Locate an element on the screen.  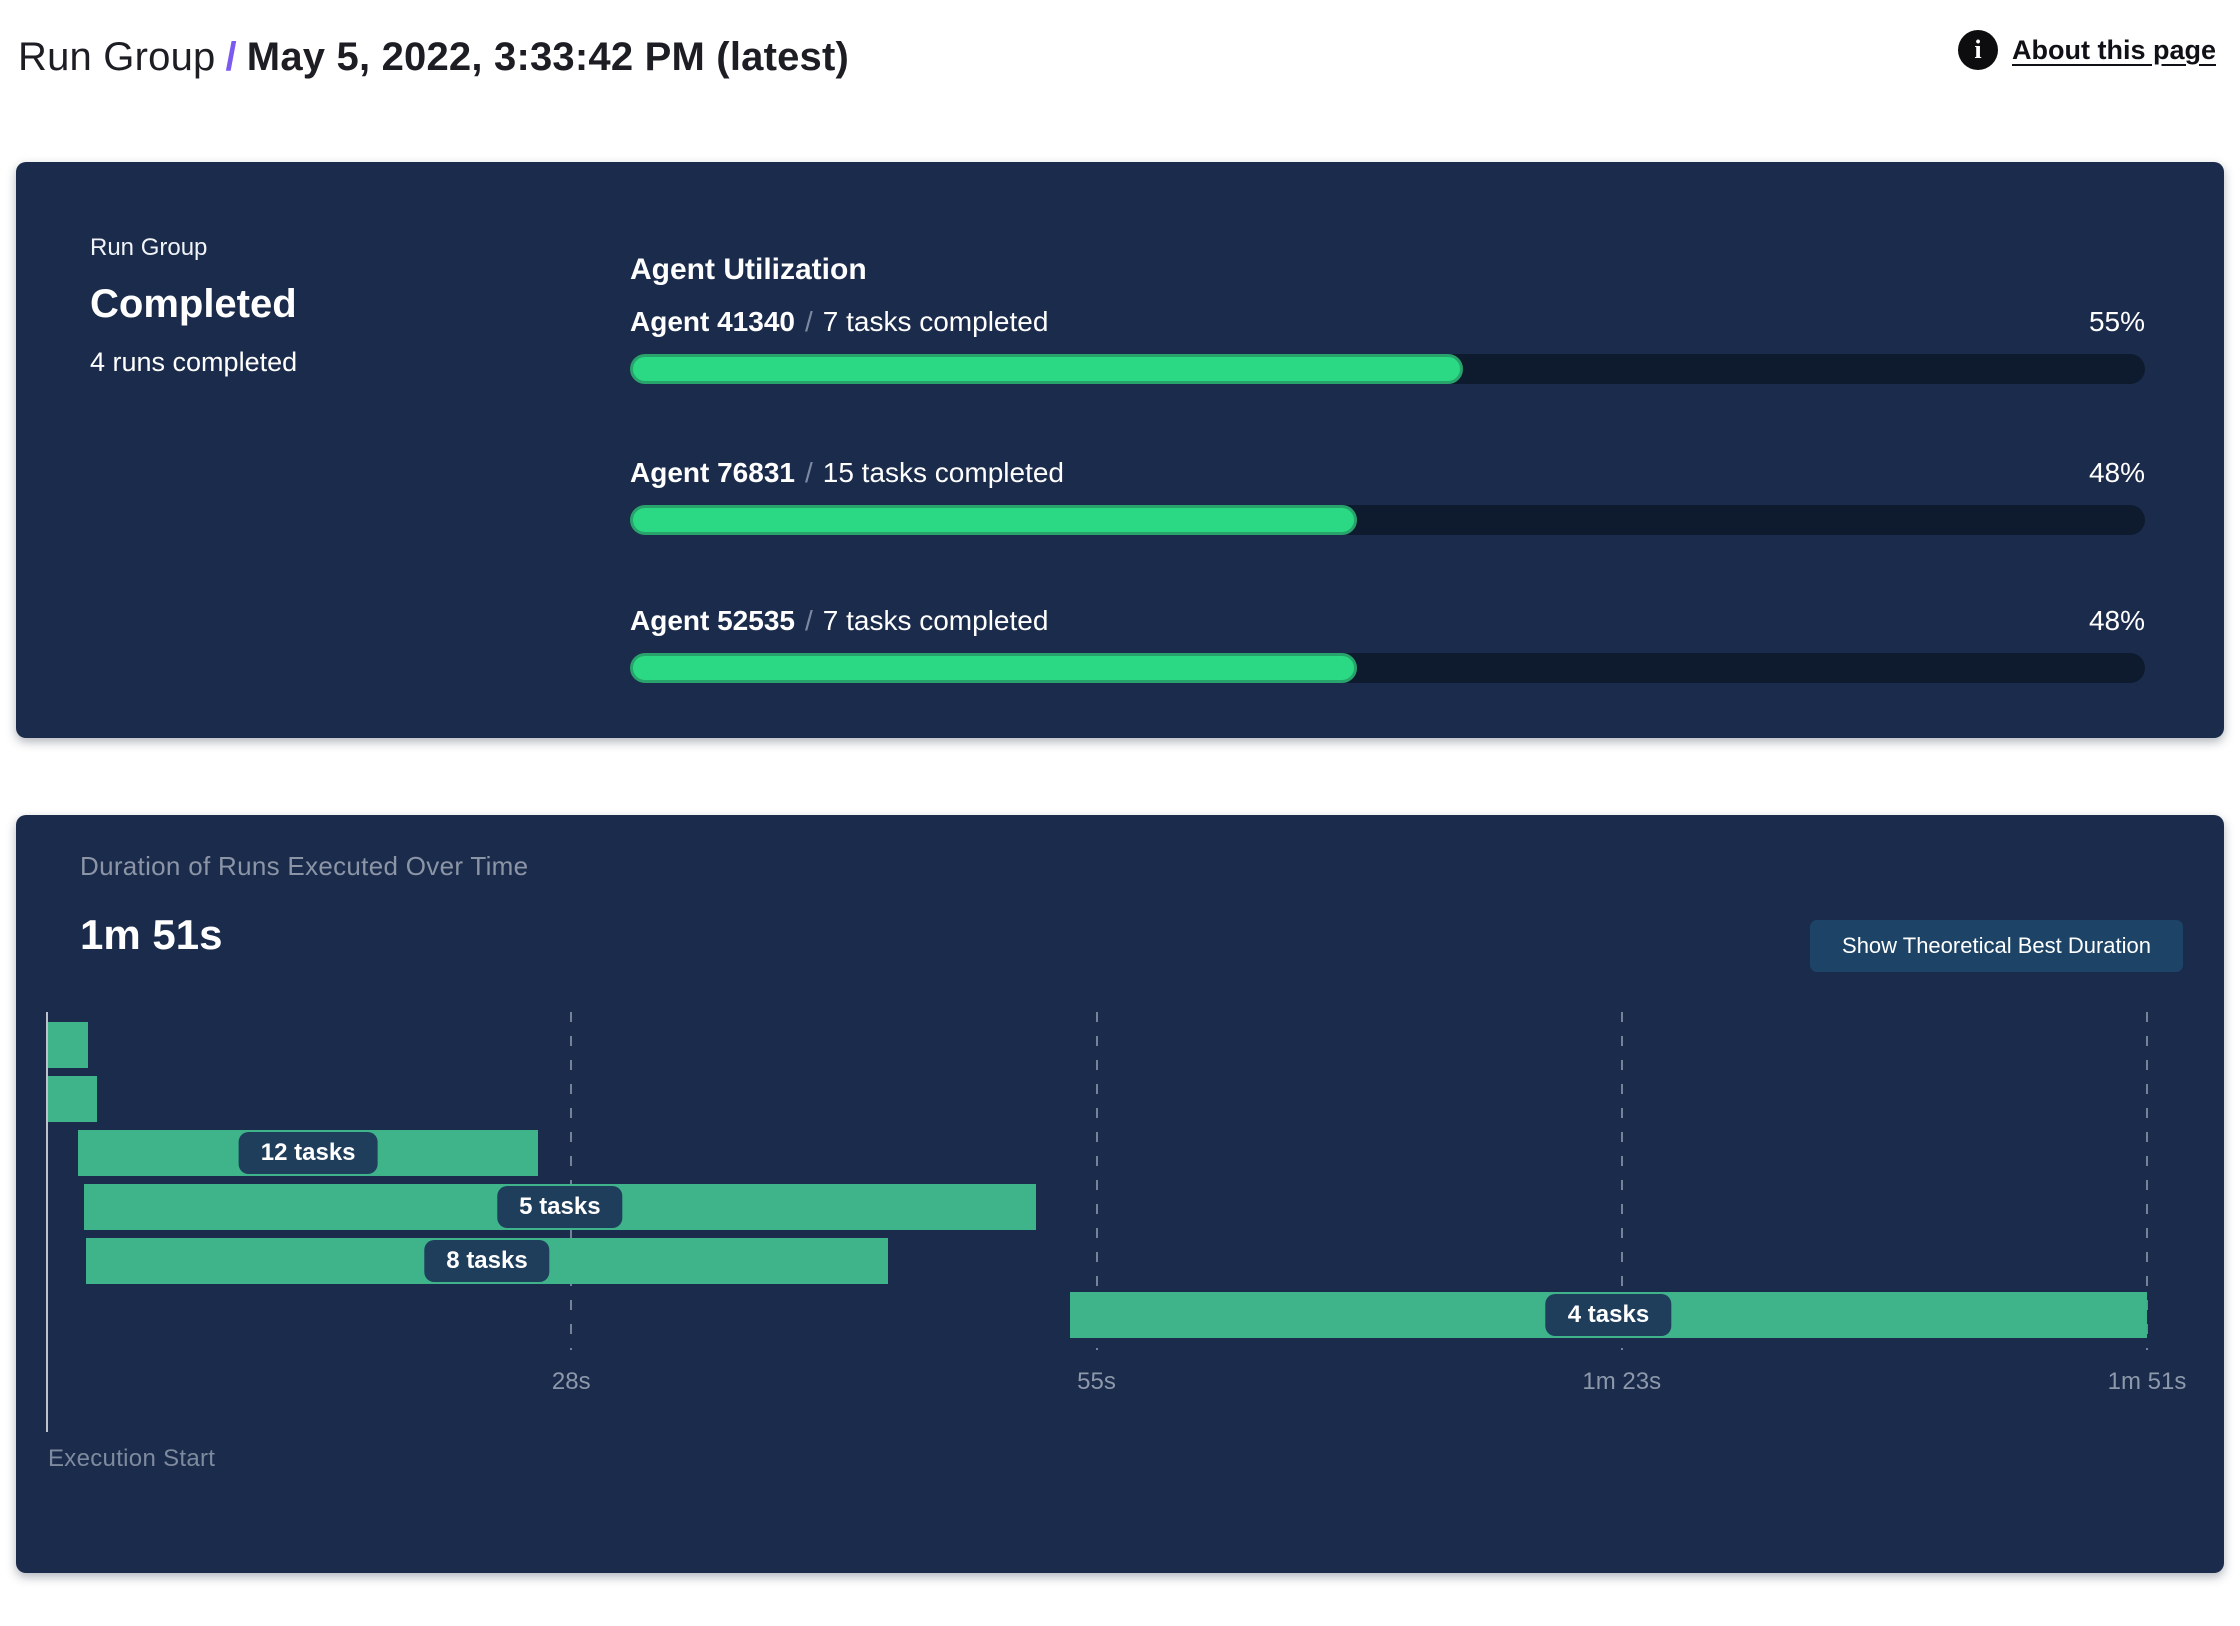
run-task-count-pill: 5 tasks is located at coordinates (560, 1207).